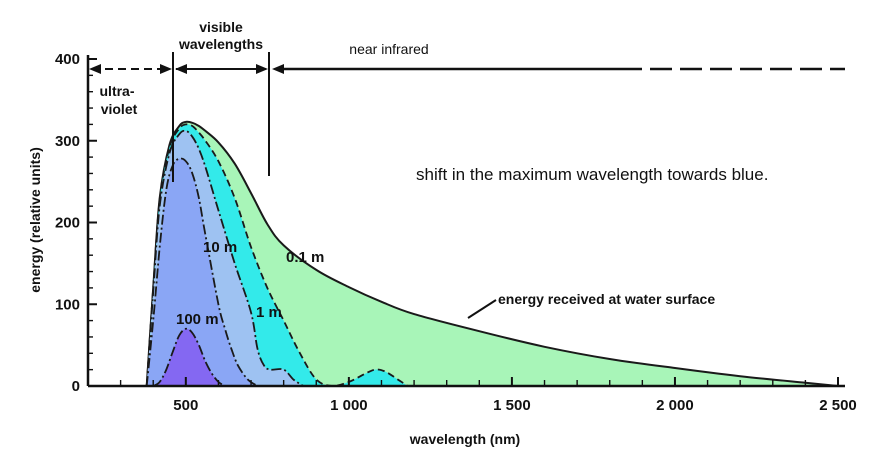 Image resolution: width=896 pixels, height=456 pixels. Describe the element at coordinates (221, 27) in the screenshot. I see `visible-label-line1: visible` at that location.